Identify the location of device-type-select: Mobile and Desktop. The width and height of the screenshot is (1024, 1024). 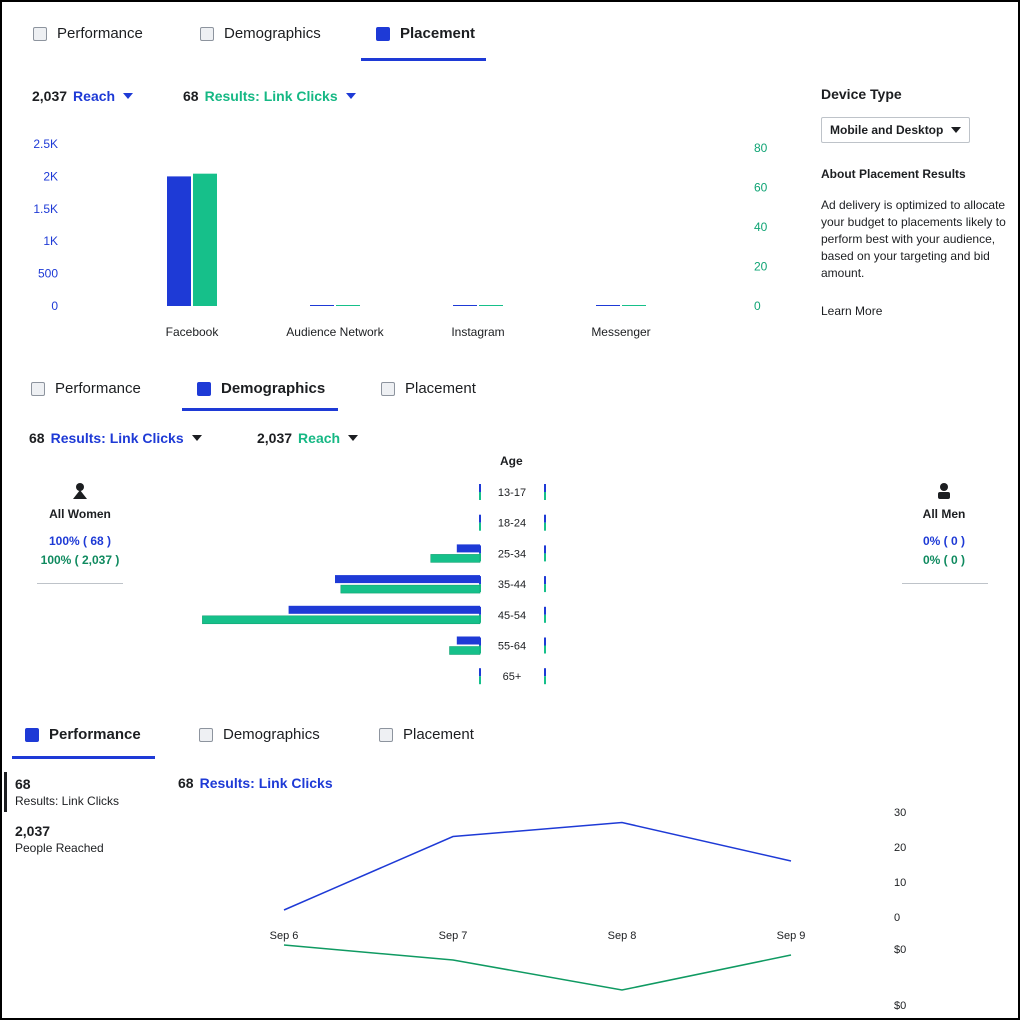
(896, 130).